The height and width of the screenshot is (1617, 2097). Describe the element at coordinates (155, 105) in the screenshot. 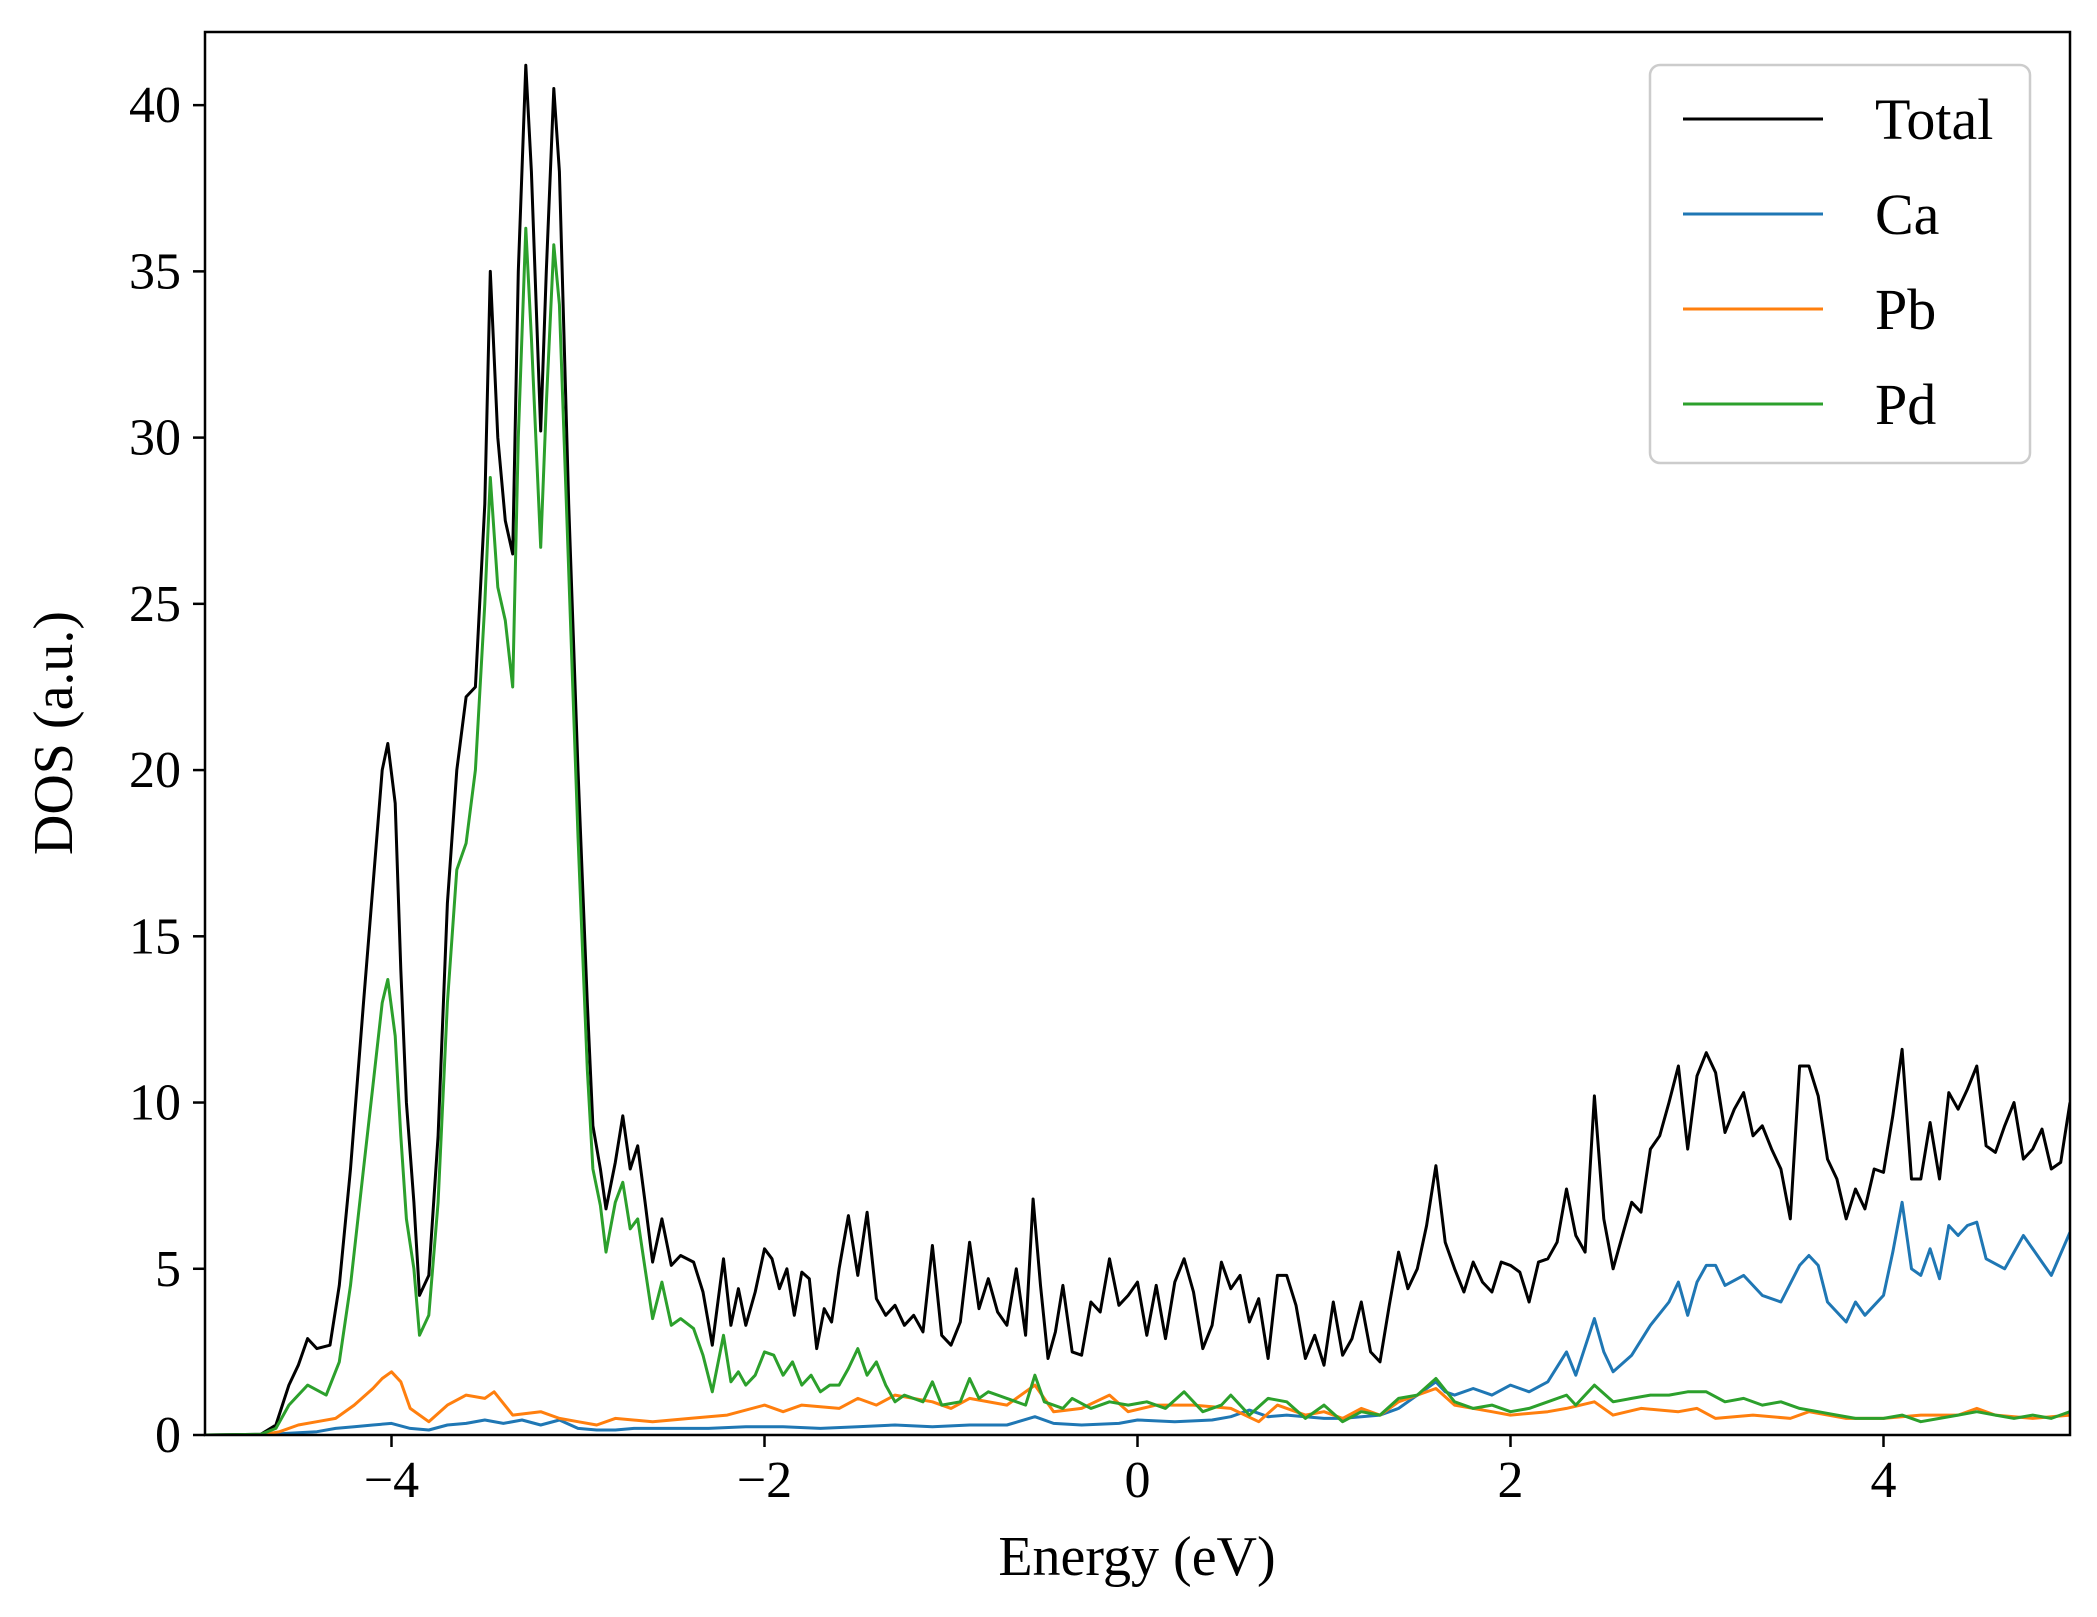

I see `y-tick-label: 40` at that location.